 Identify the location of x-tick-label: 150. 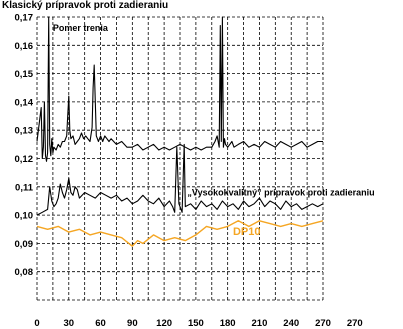
(196, 323).